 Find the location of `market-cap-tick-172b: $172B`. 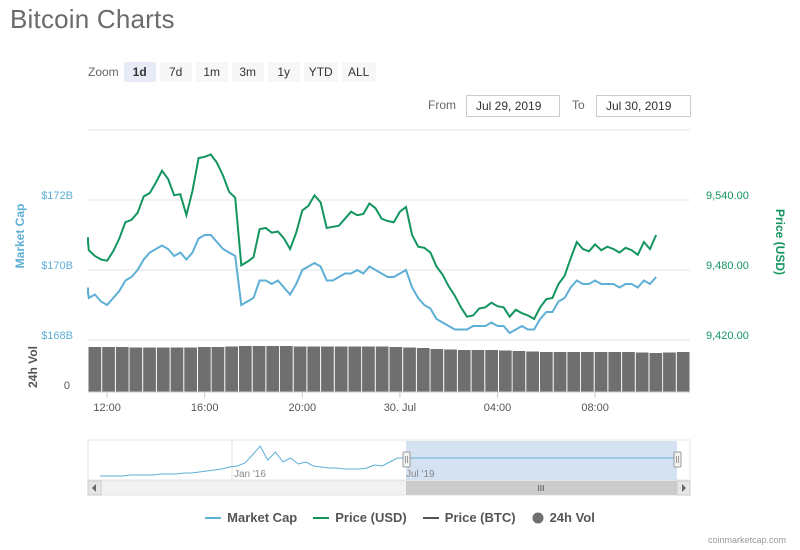

market-cap-tick-172b: $172B is located at coordinates (57, 196).